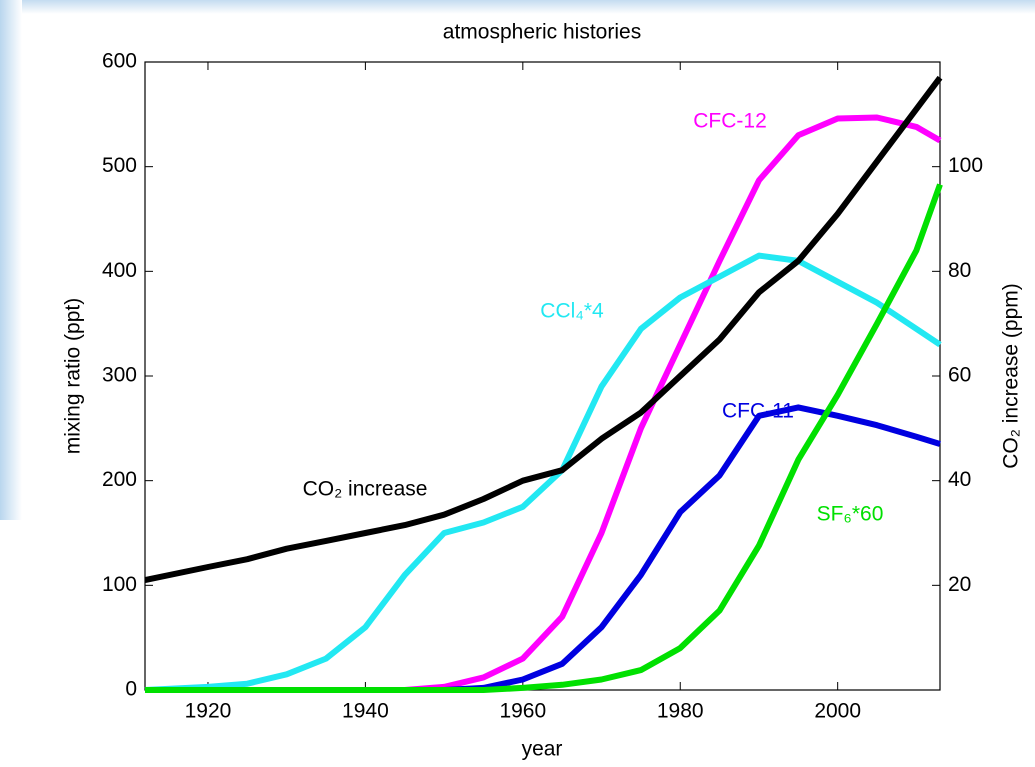 The width and height of the screenshot is (1035, 767). What do you see at coordinates (131, 689) in the screenshot?
I see `y-tick-label: 0` at bounding box center [131, 689].